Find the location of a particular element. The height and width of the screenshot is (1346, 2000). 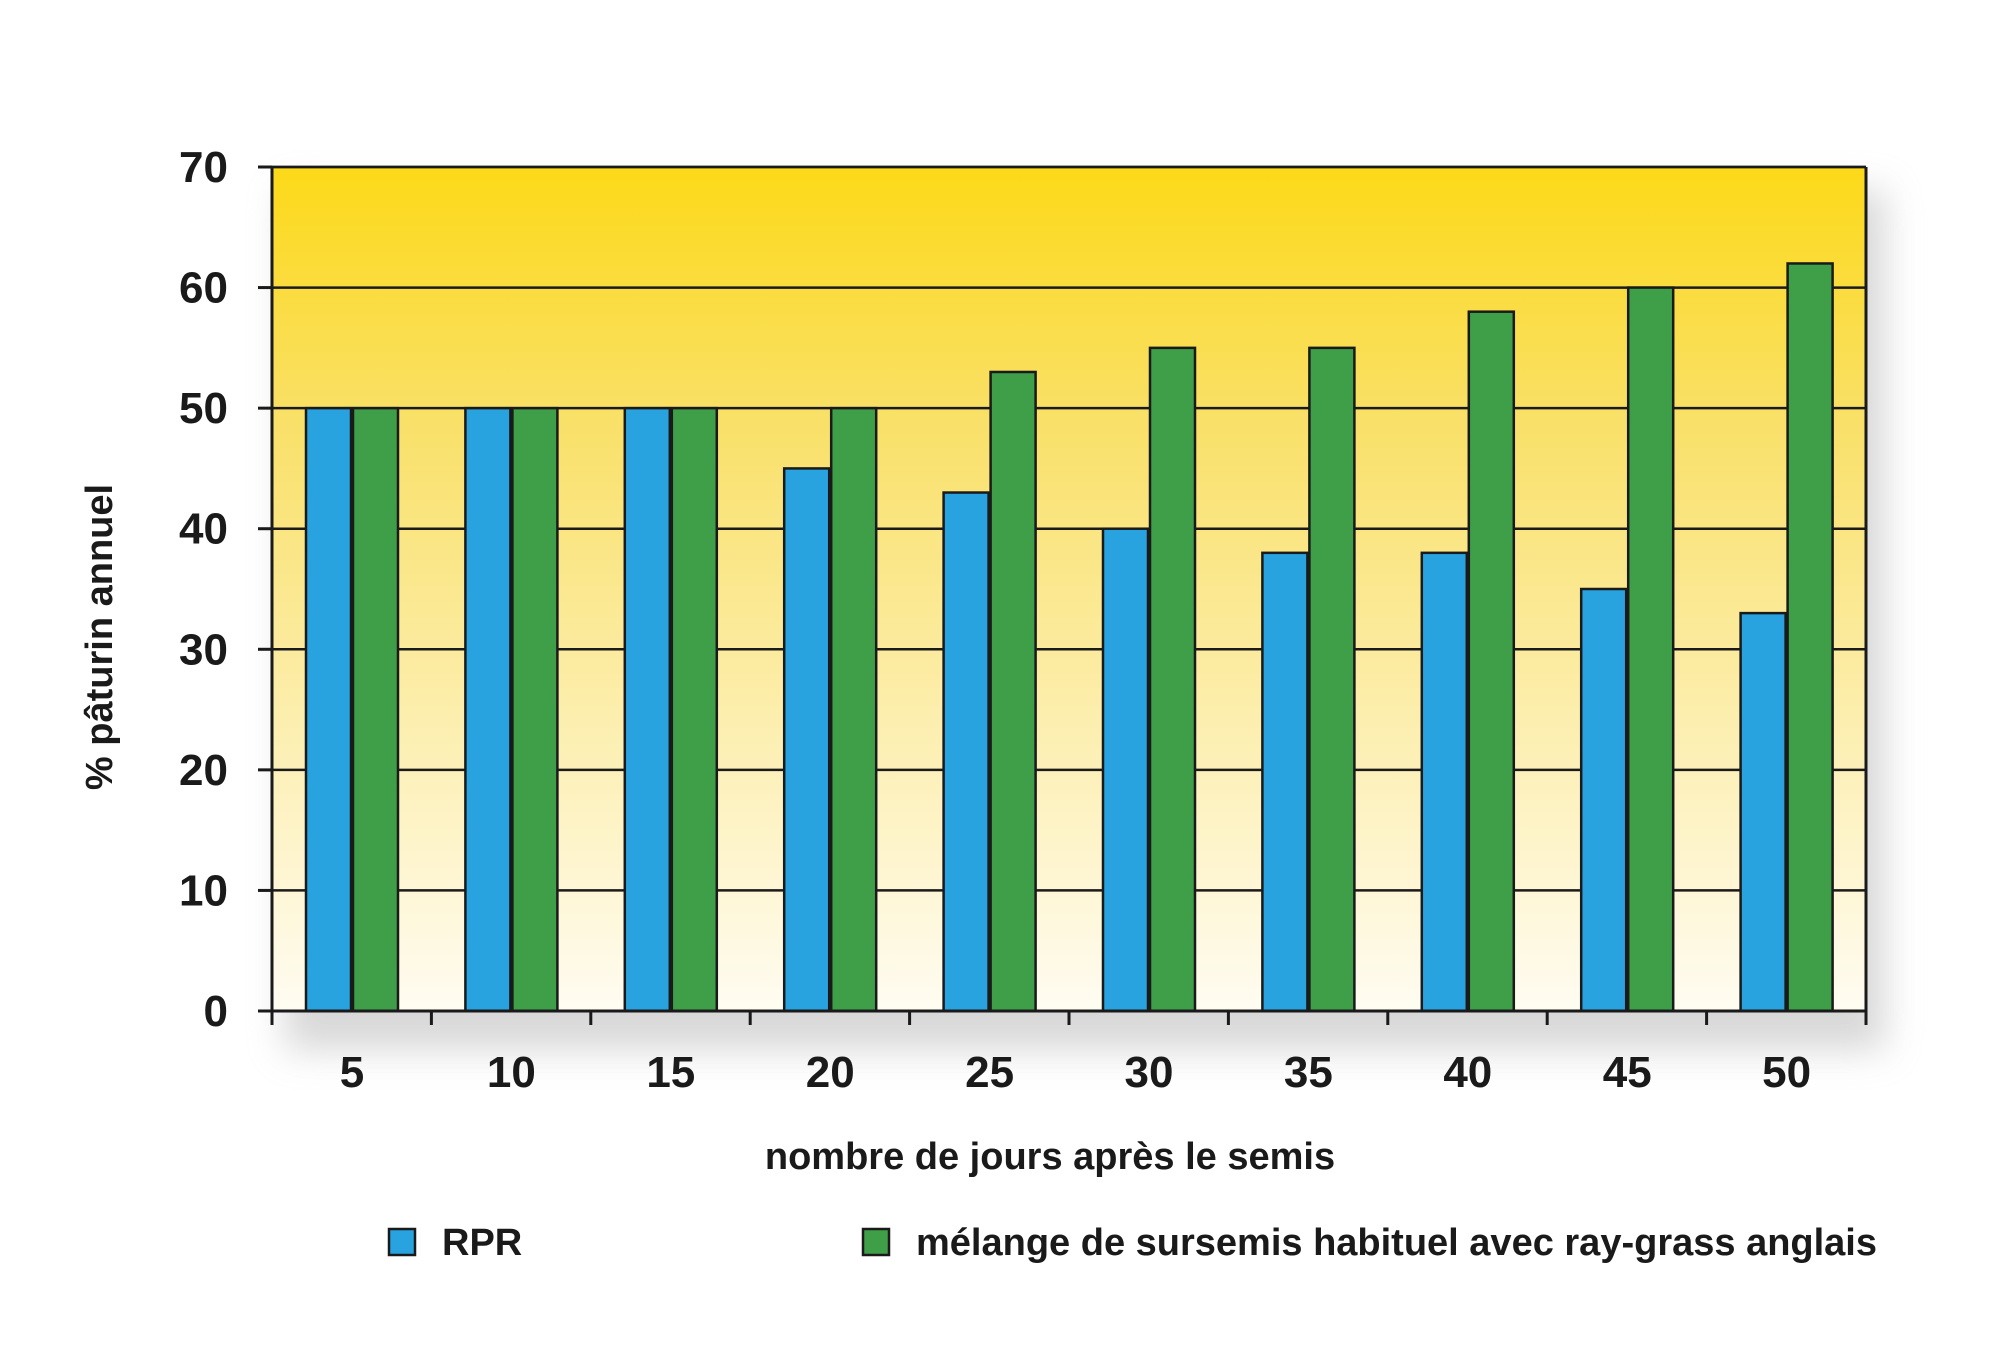

y-tick-label-60: 60 is located at coordinates (203, 288).